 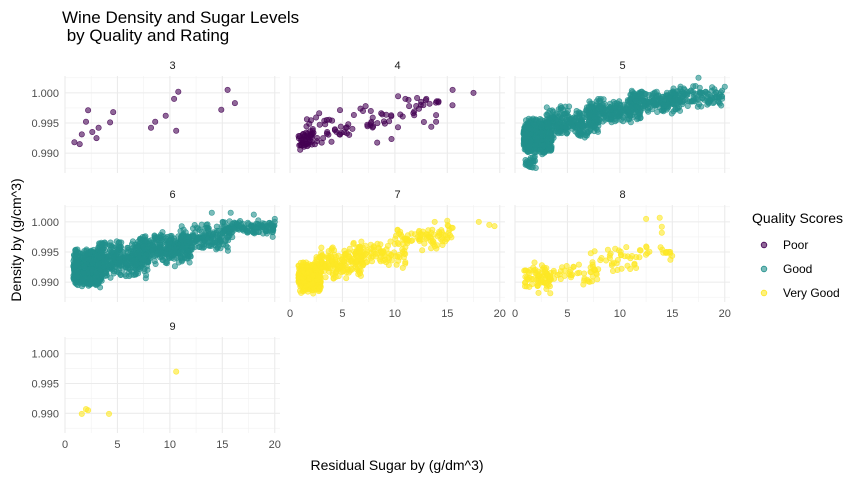 What do you see at coordinates (672, 314) in the screenshot?
I see `x-tick-label: 15` at bounding box center [672, 314].